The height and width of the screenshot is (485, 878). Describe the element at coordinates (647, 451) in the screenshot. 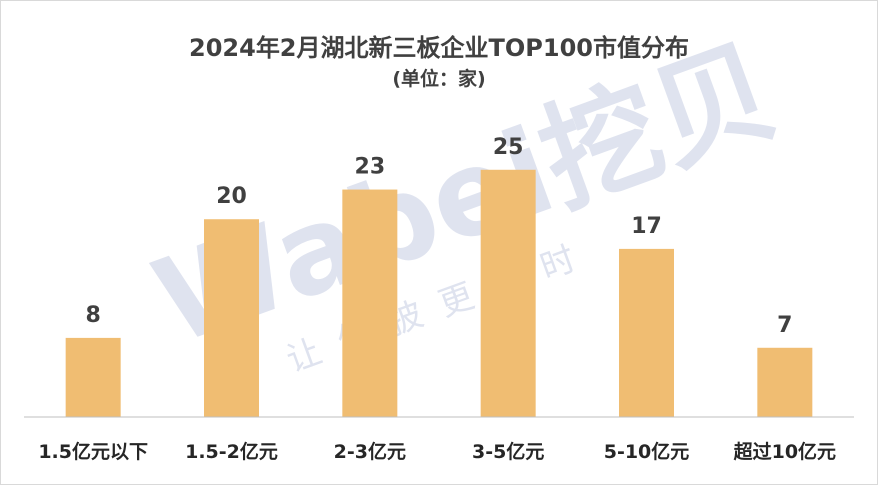

I see `category-label-4: 5-10亿元` at that location.